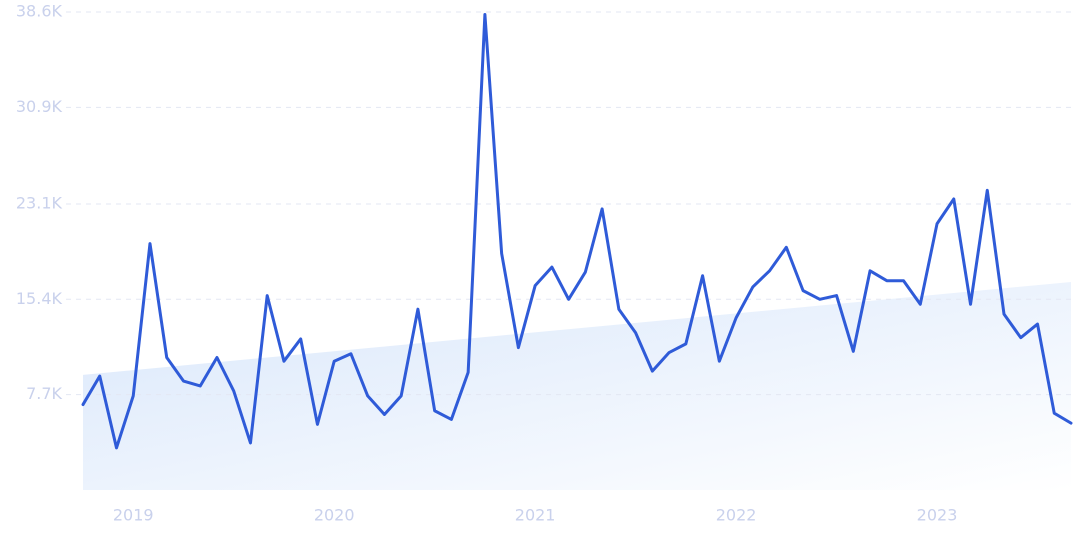 The image size is (1075, 537). What do you see at coordinates (39, 202) in the screenshot?
I see `y-tick-label: 23.1K` at bounding box center [39, 202].